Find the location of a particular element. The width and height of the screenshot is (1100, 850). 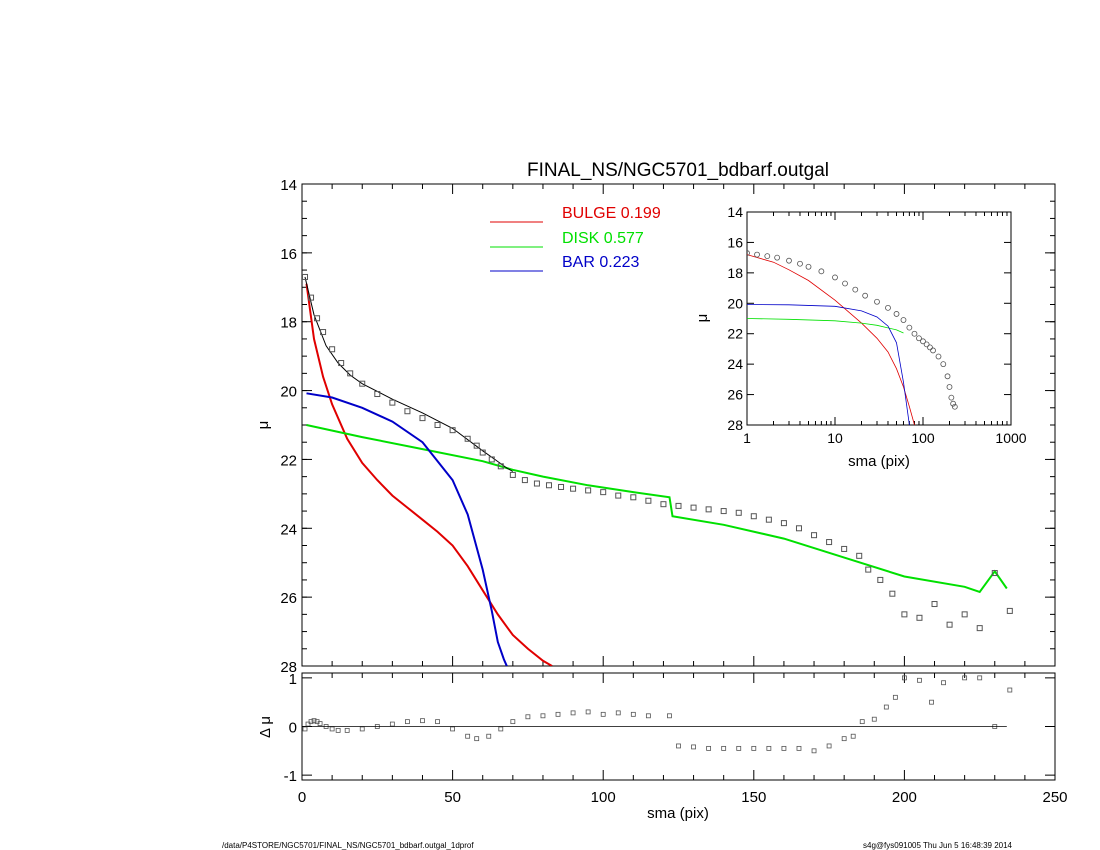

main-y-label: μ is located at coordinates (263, 425).